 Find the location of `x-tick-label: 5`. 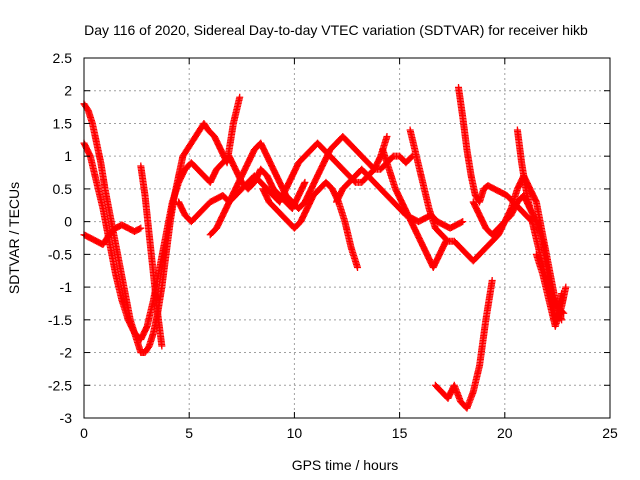

x-tick-label: 5 is located at coordinates (189, 433).